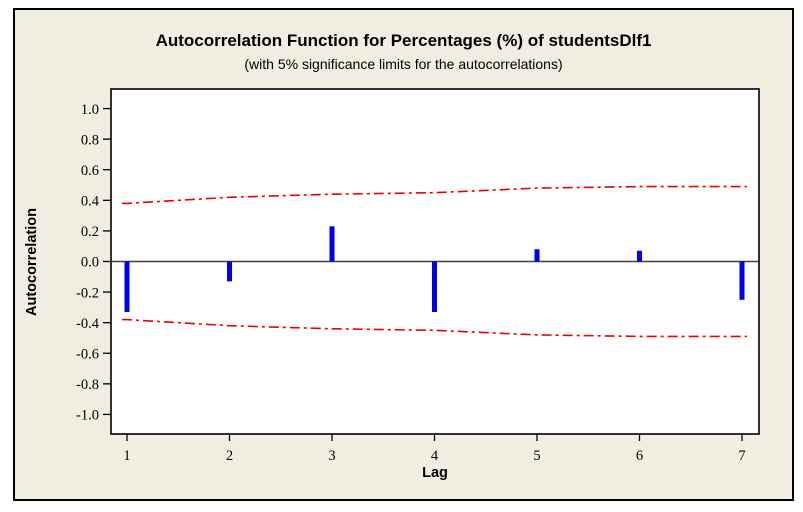  What do you see at coordinates (331, 456) in the screenshot?
I see `x-tick-label: 3` at bounding box center [331, 456].